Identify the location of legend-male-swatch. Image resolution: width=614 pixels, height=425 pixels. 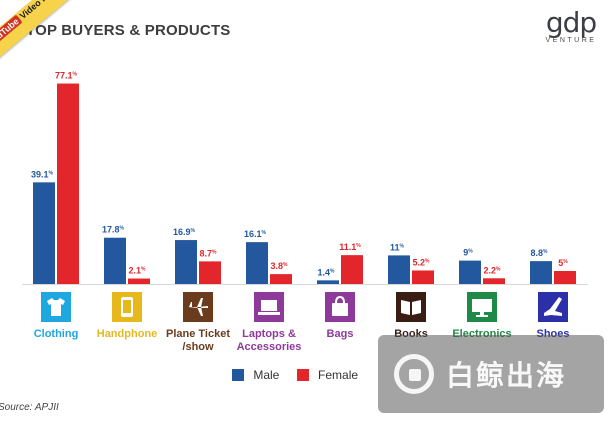
(238, 375).